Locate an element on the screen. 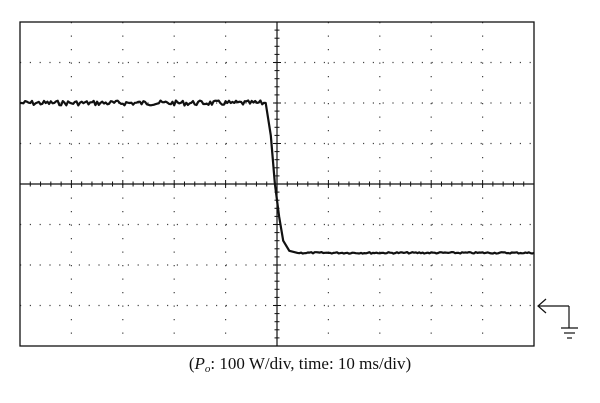 Image resolution: width=600 pixels, height=403 pixels. ground-arrow-icon is located at coordinates (557, 318).